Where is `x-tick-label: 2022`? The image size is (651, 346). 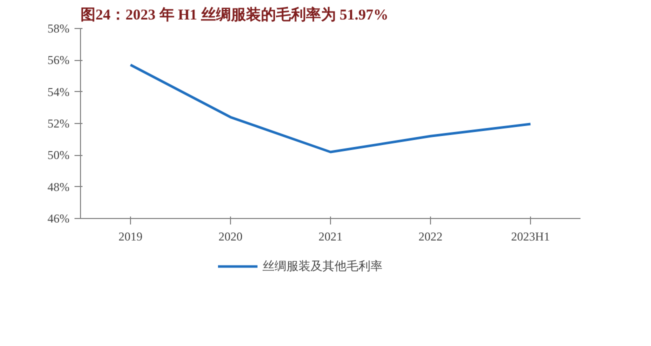 x-tick-label: 2022 is located at coordinates (430, 237).